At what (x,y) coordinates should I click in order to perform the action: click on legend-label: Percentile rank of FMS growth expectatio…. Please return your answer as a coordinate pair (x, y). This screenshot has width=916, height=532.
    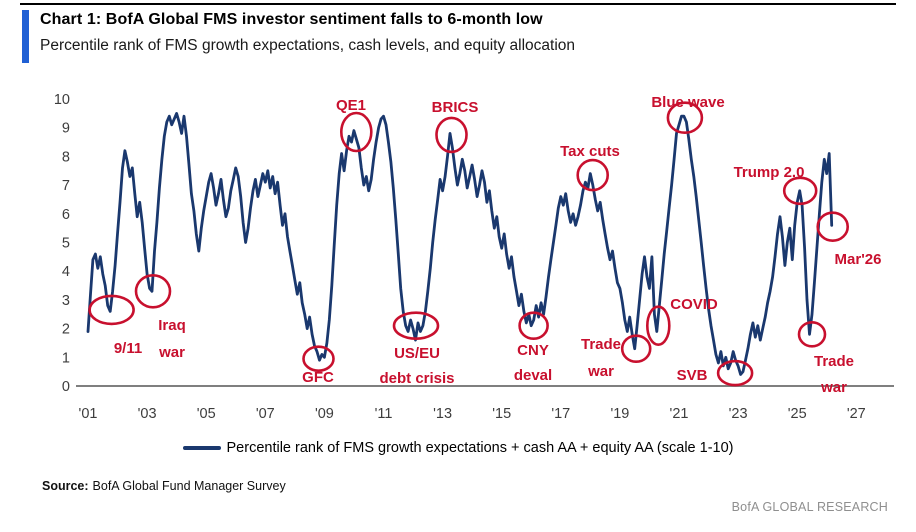
    Looking at the image, I should click on (480, 448).